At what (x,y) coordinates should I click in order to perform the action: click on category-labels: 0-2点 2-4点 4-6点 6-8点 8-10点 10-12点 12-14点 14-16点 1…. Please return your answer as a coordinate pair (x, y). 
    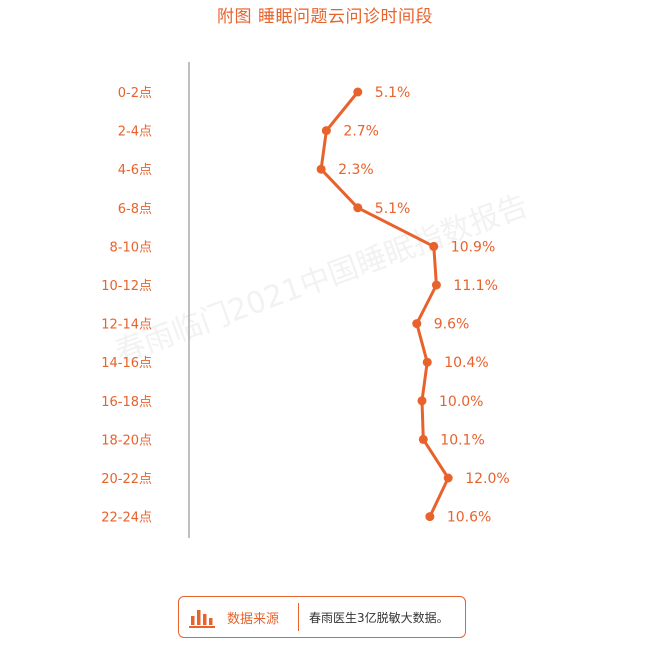
    Looking at the image, I should click on (126, 306).